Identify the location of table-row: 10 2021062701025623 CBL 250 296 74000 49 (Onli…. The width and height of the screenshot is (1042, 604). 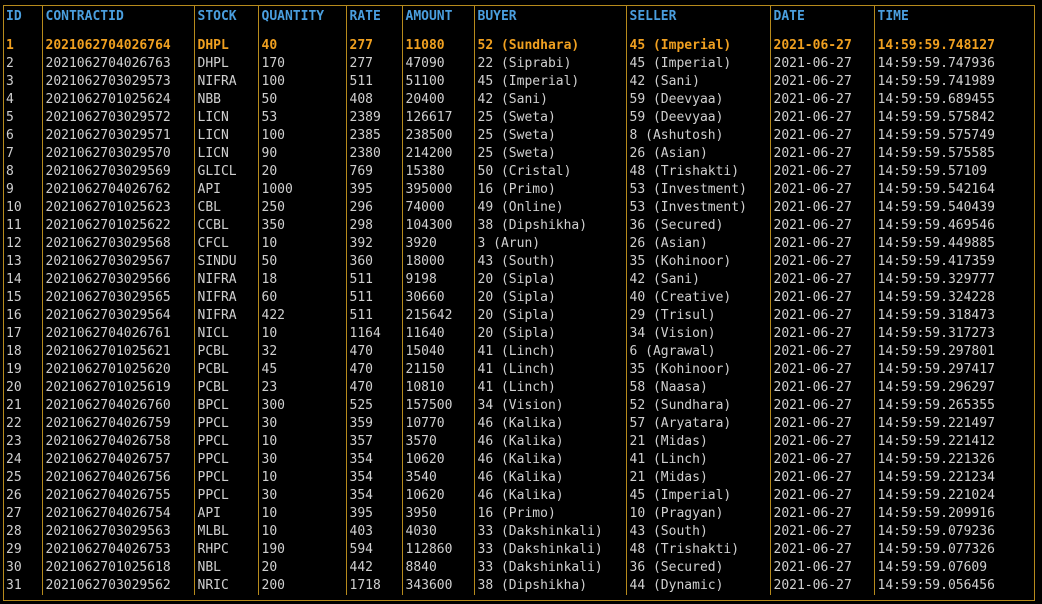
(519, 208).